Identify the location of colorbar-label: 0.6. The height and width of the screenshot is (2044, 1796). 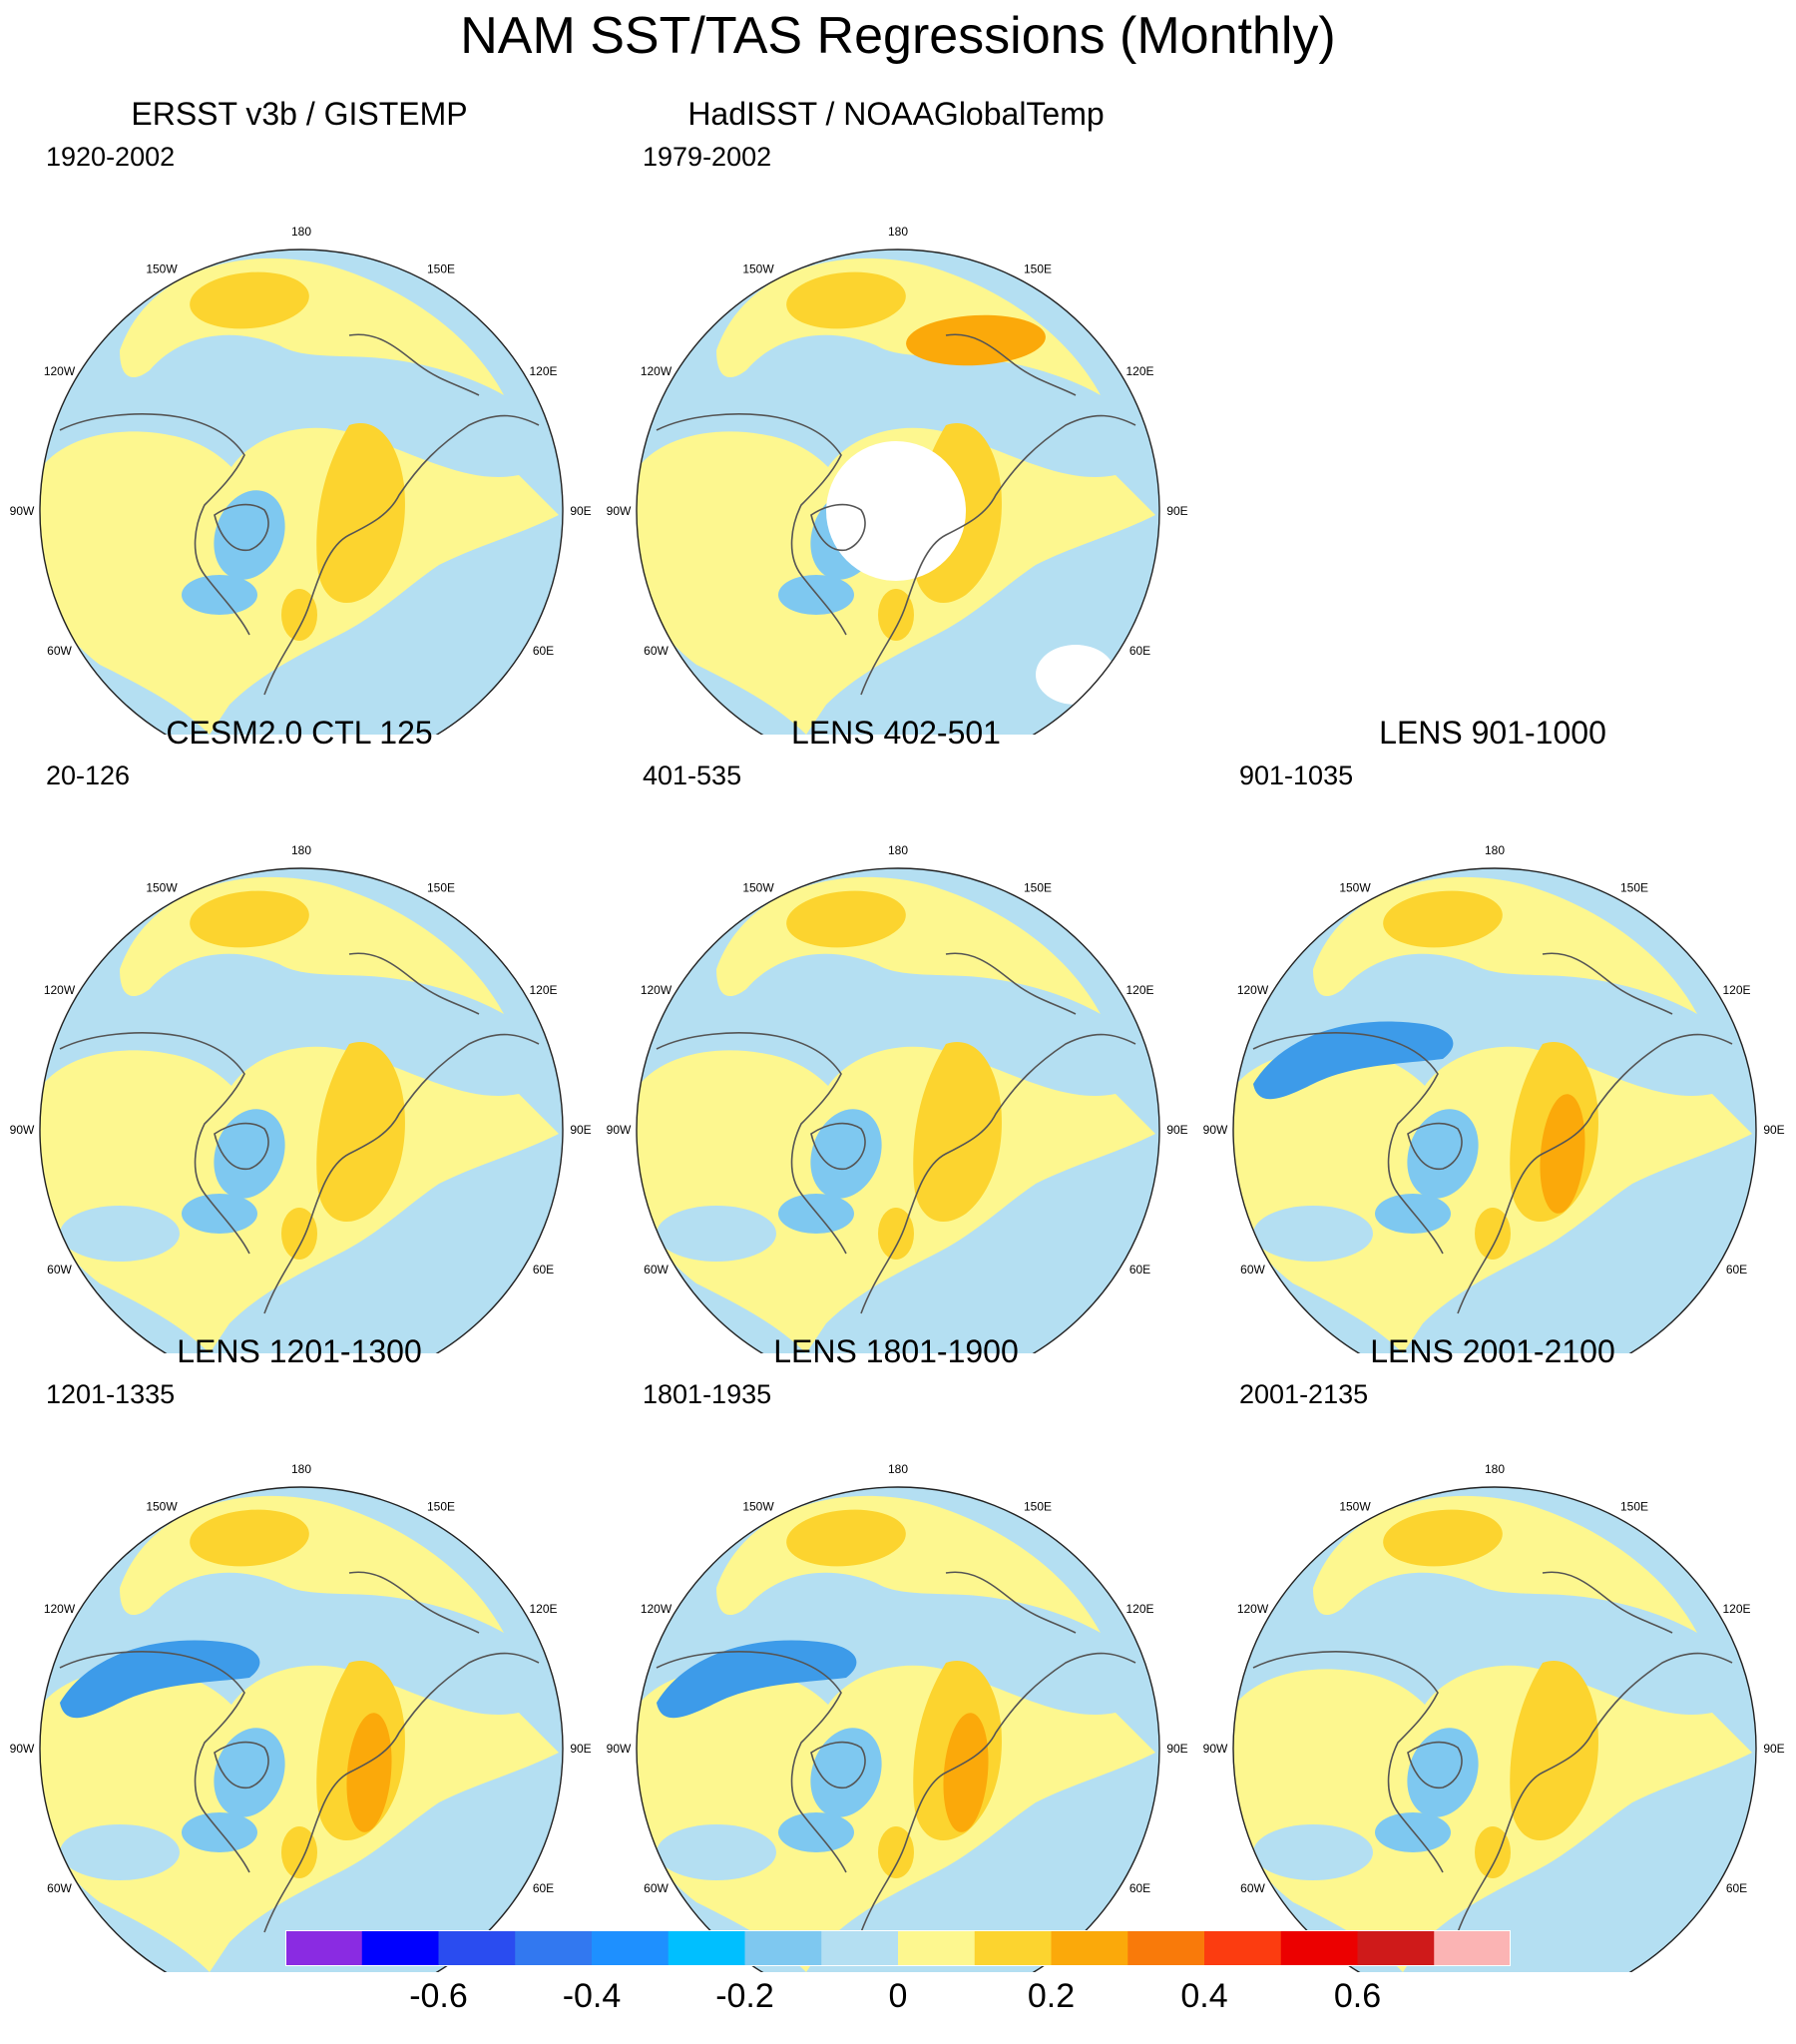
(1357, 1996).